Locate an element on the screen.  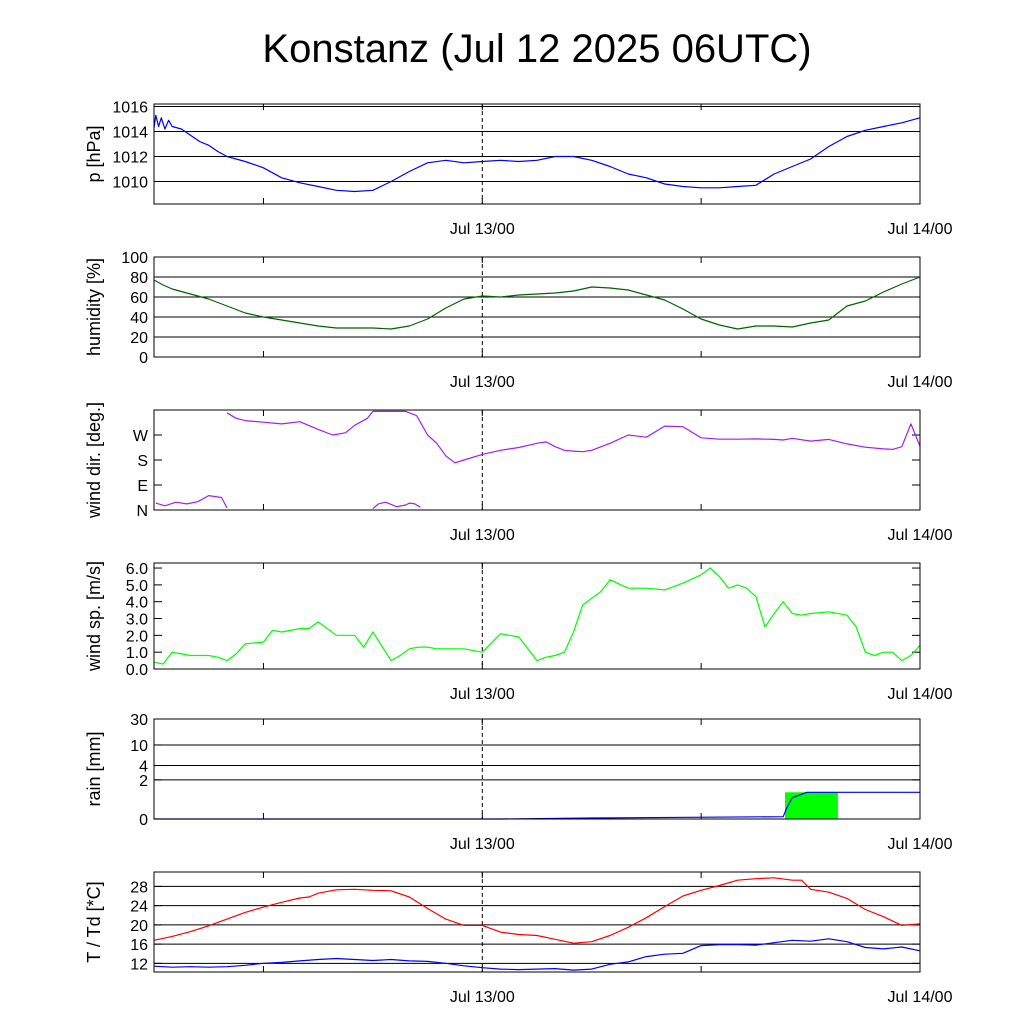
y-tick-label: 4.0 is located at coordinates (137, 603).